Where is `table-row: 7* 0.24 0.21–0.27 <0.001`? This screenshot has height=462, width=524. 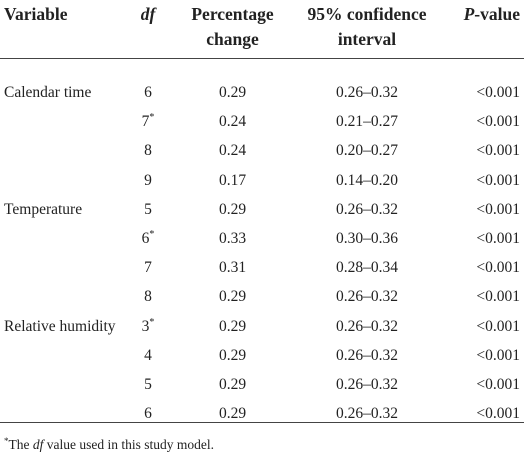
table-row: 7* 0.24 0.21–0.27 <0.001 is located at coordinates (262, 122).